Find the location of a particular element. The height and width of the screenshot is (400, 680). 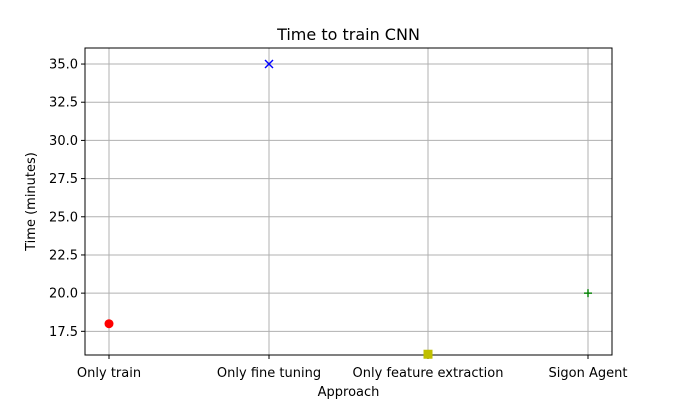

data-point-circle is located at coordinates (109, 324).